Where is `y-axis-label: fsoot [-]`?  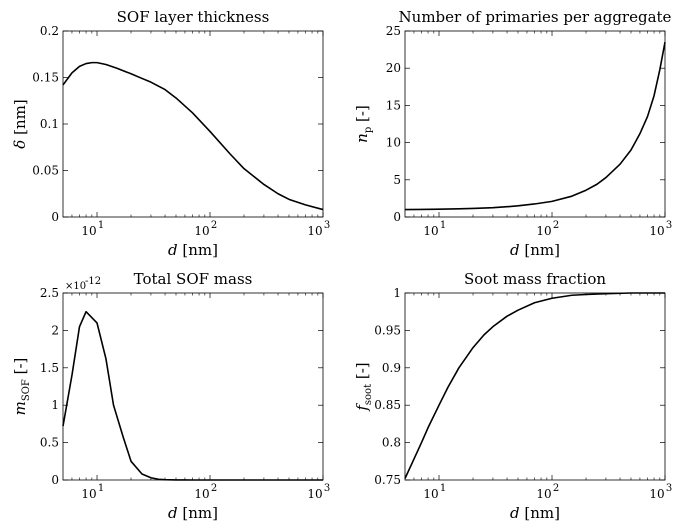
y-axis-label: fsoot [-] is located at coordinates (363, 386).